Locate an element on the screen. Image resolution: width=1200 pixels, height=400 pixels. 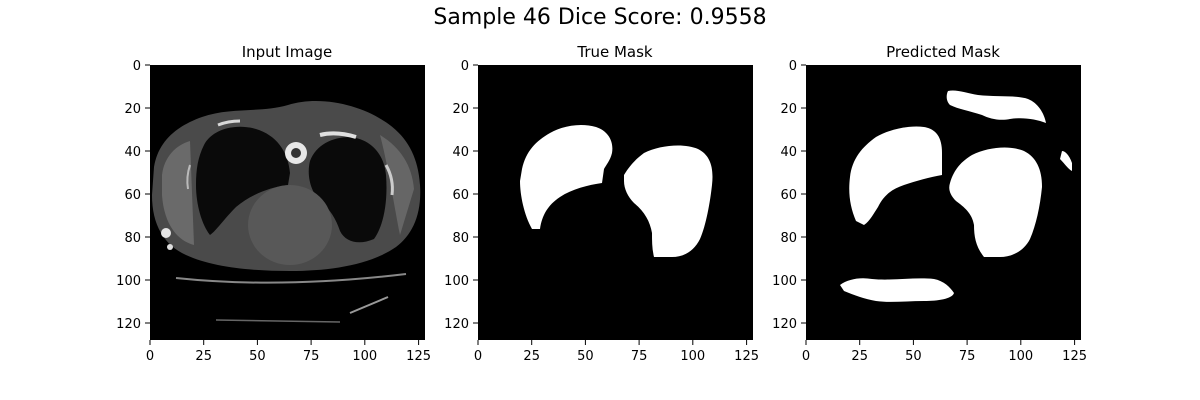
heart-region is located at coordinates (290, 225).